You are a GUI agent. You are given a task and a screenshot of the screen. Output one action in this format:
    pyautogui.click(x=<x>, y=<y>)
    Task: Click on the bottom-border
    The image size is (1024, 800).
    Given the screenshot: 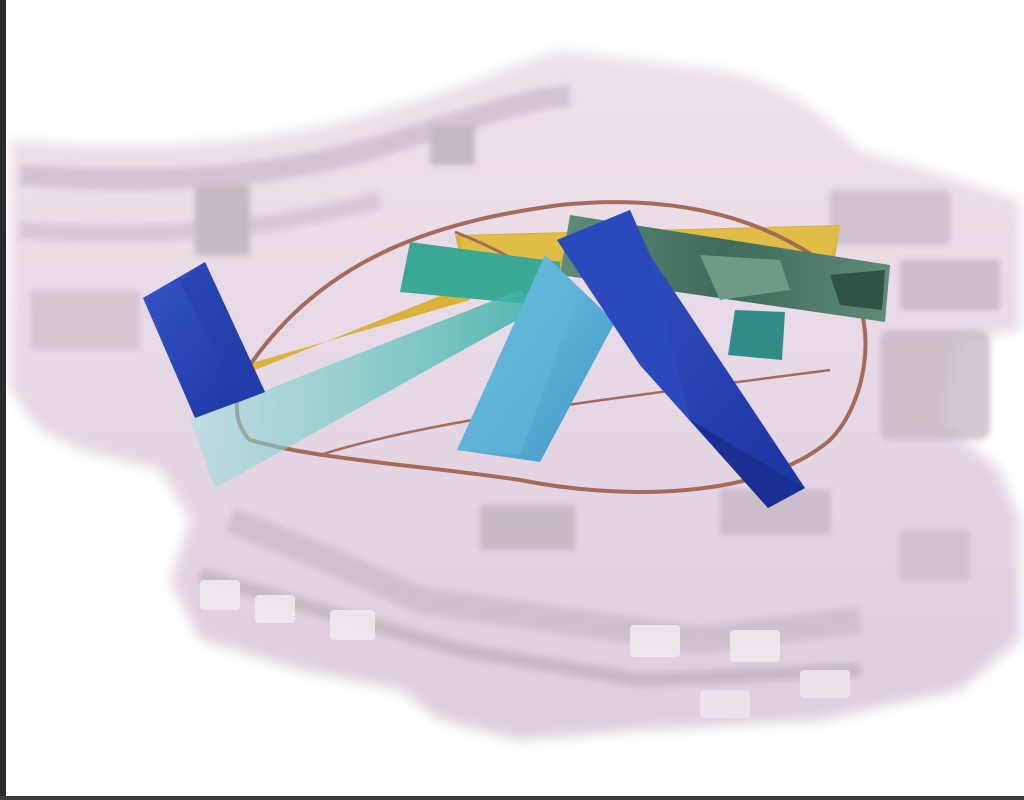 What is the action you would take?
    pyautogui.click(x=512, y=798)
    